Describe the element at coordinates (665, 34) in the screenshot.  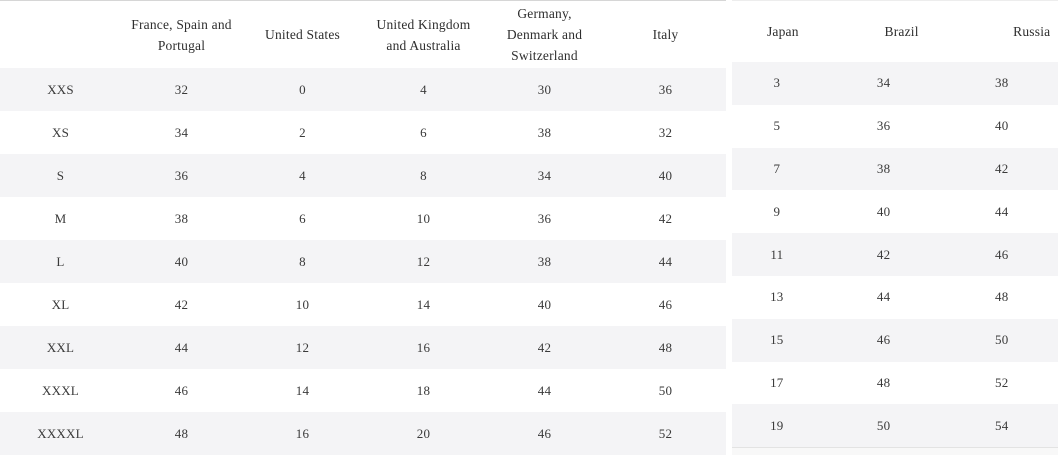
I see `column-header: Italy` at that location.